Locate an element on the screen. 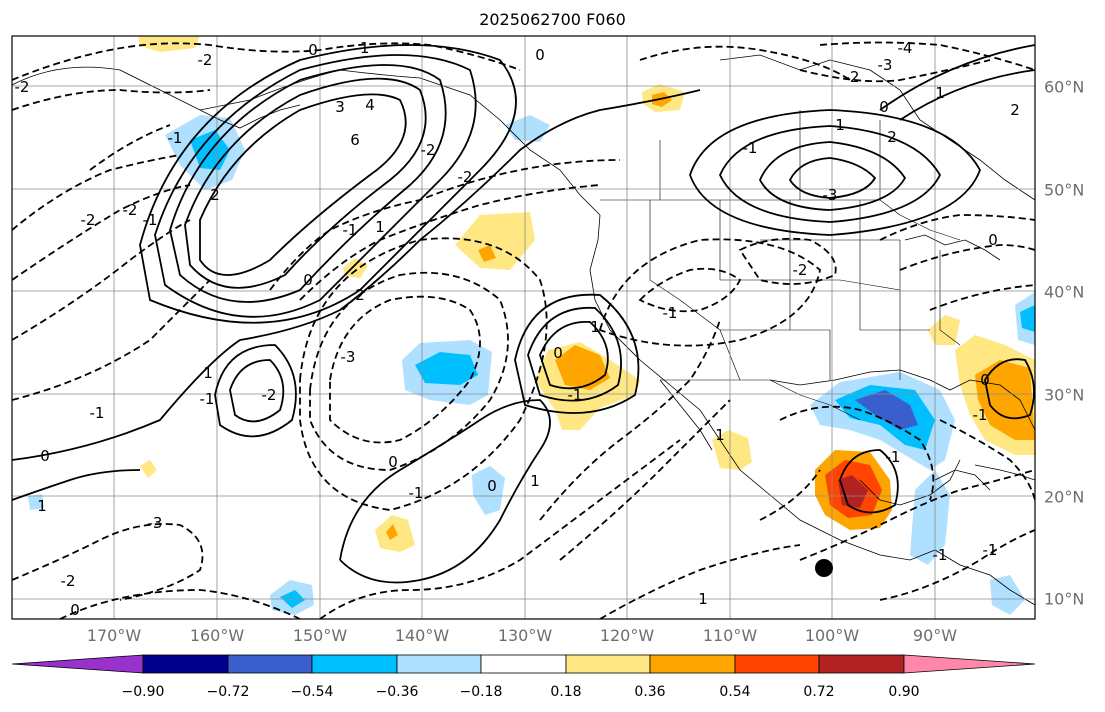  central-america is located at coordinates (984, 577).